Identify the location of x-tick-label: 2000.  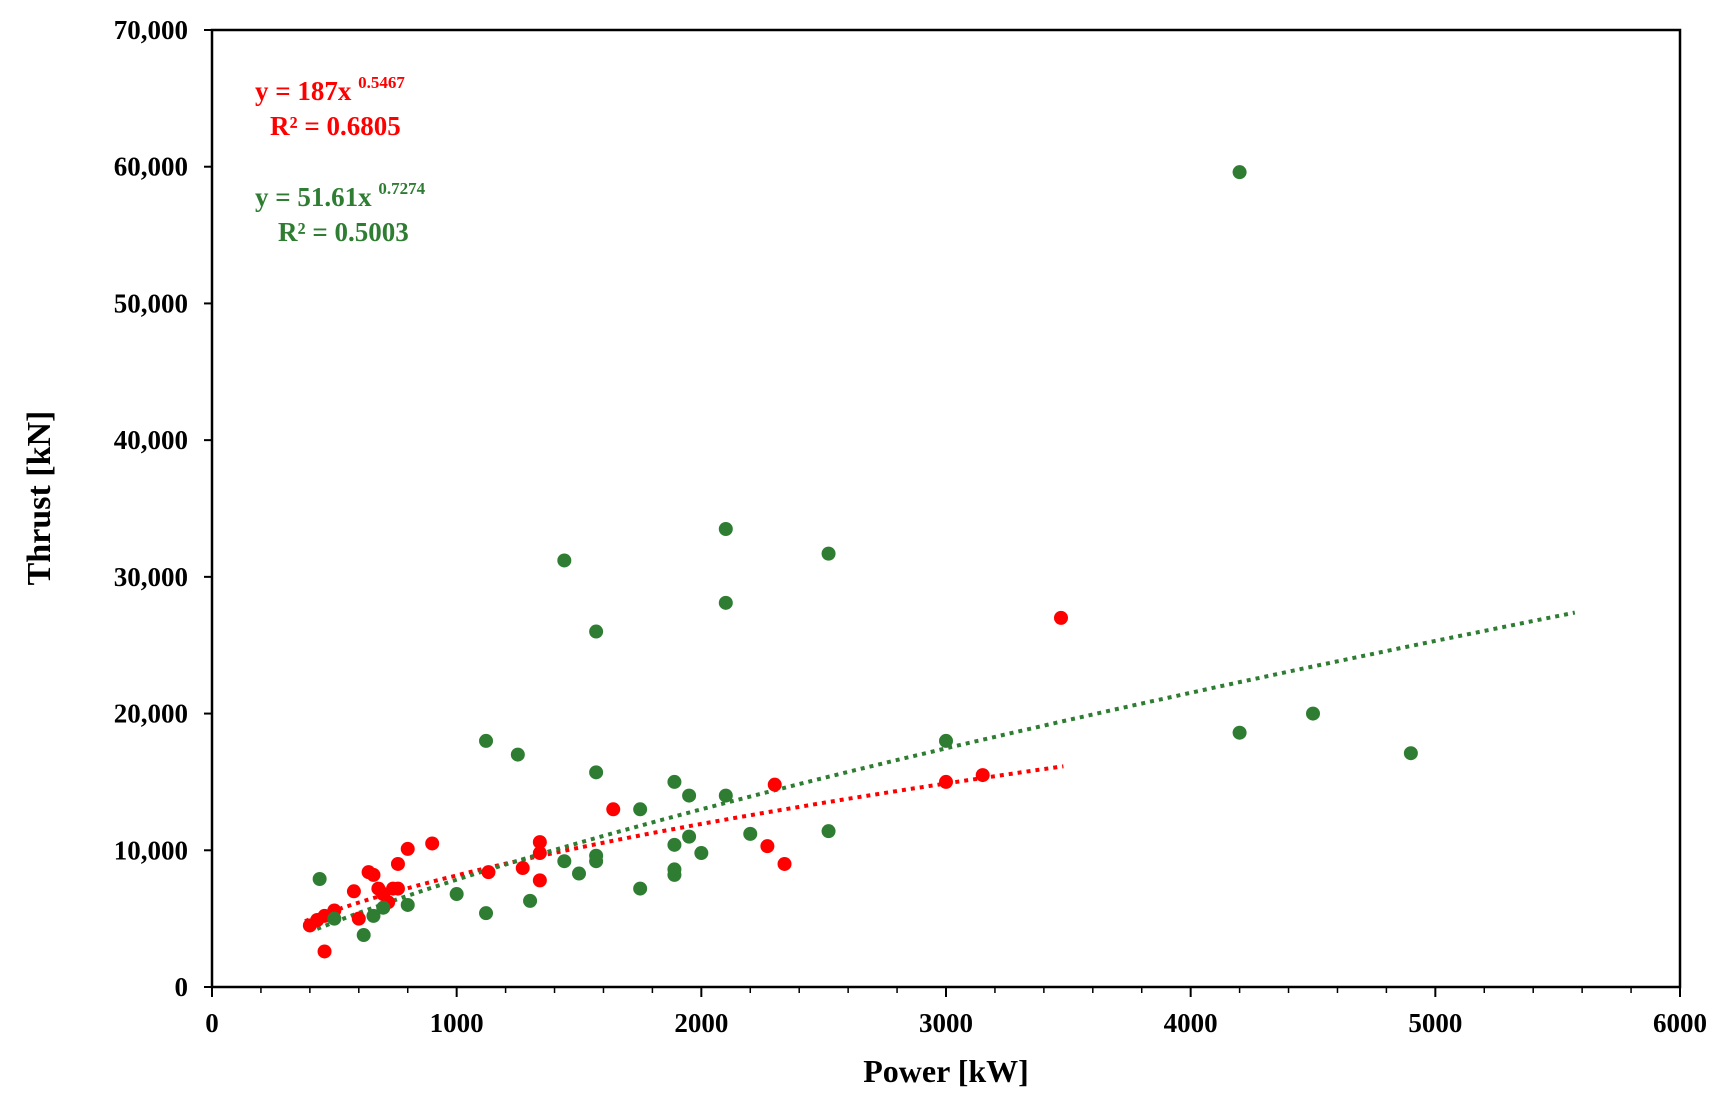
(701, 1023).